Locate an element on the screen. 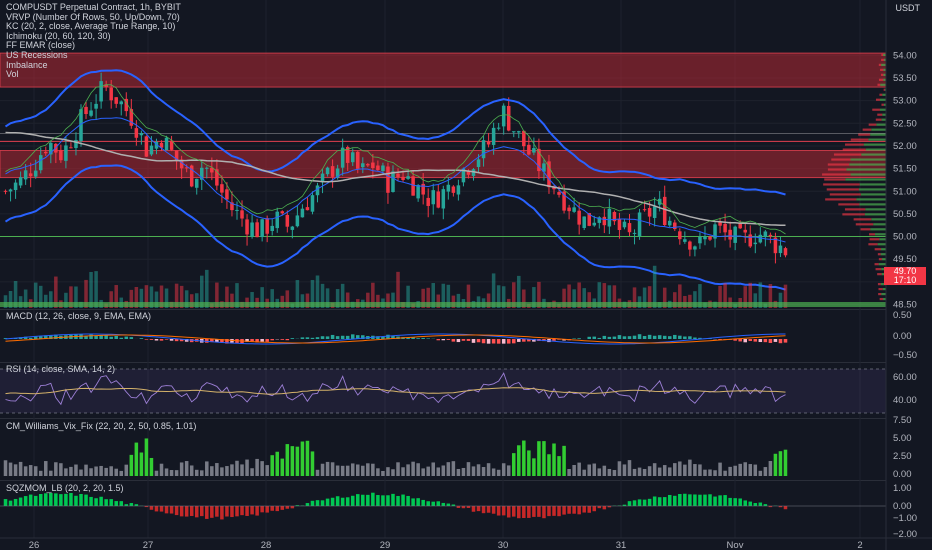 The image size is (932, 550). legend-vol: Vol is located at coordinates (12, 74).